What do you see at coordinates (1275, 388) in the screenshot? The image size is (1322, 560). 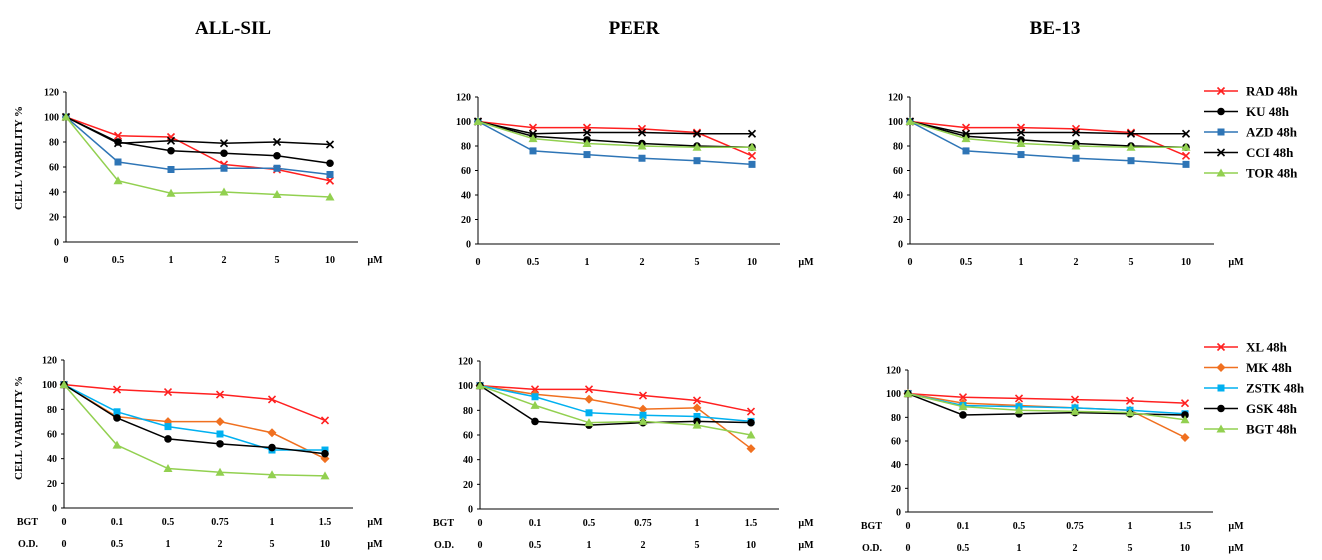 I see `legend-label: ZSTK 48h` at bounding box center [1275, 388].